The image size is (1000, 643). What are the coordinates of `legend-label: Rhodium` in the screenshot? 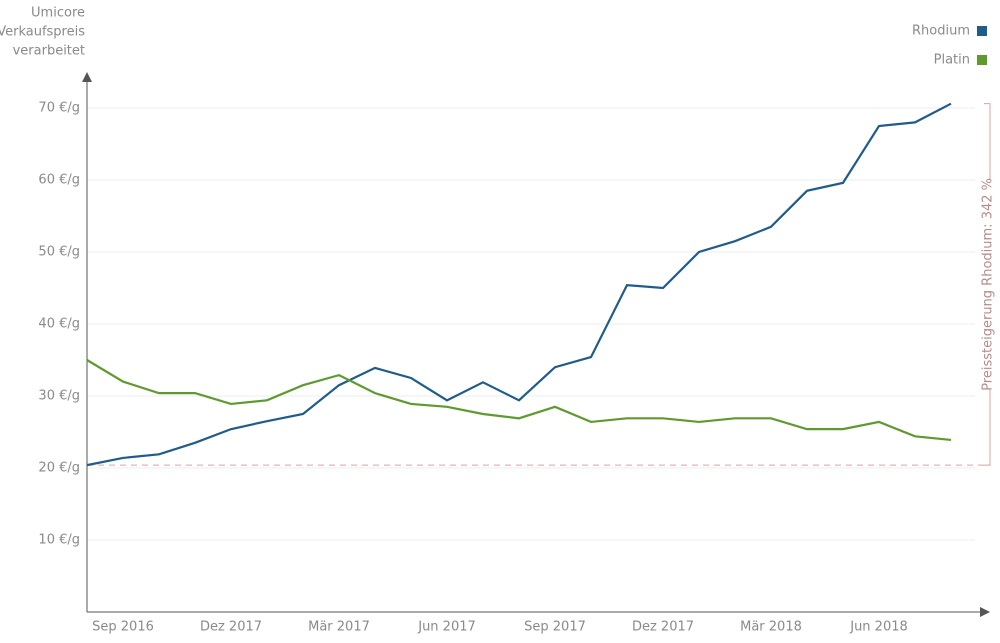 It's located at (941, 31).